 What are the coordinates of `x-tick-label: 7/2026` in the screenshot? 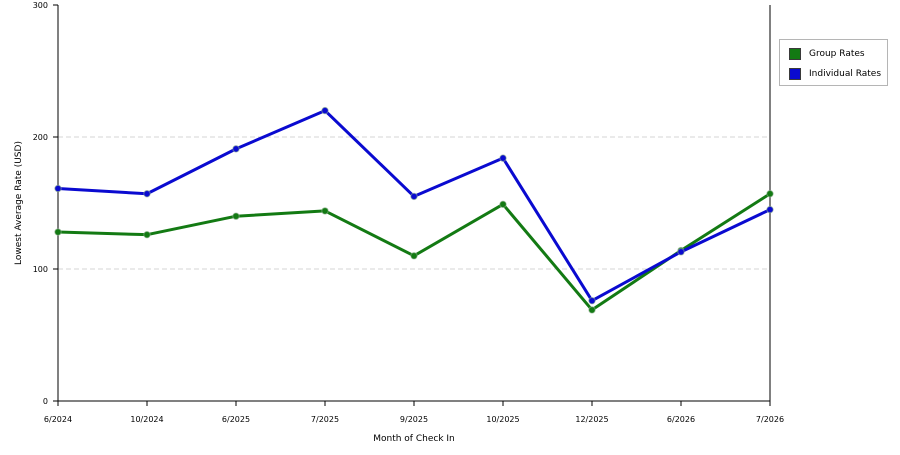 It's located at (770, 419).